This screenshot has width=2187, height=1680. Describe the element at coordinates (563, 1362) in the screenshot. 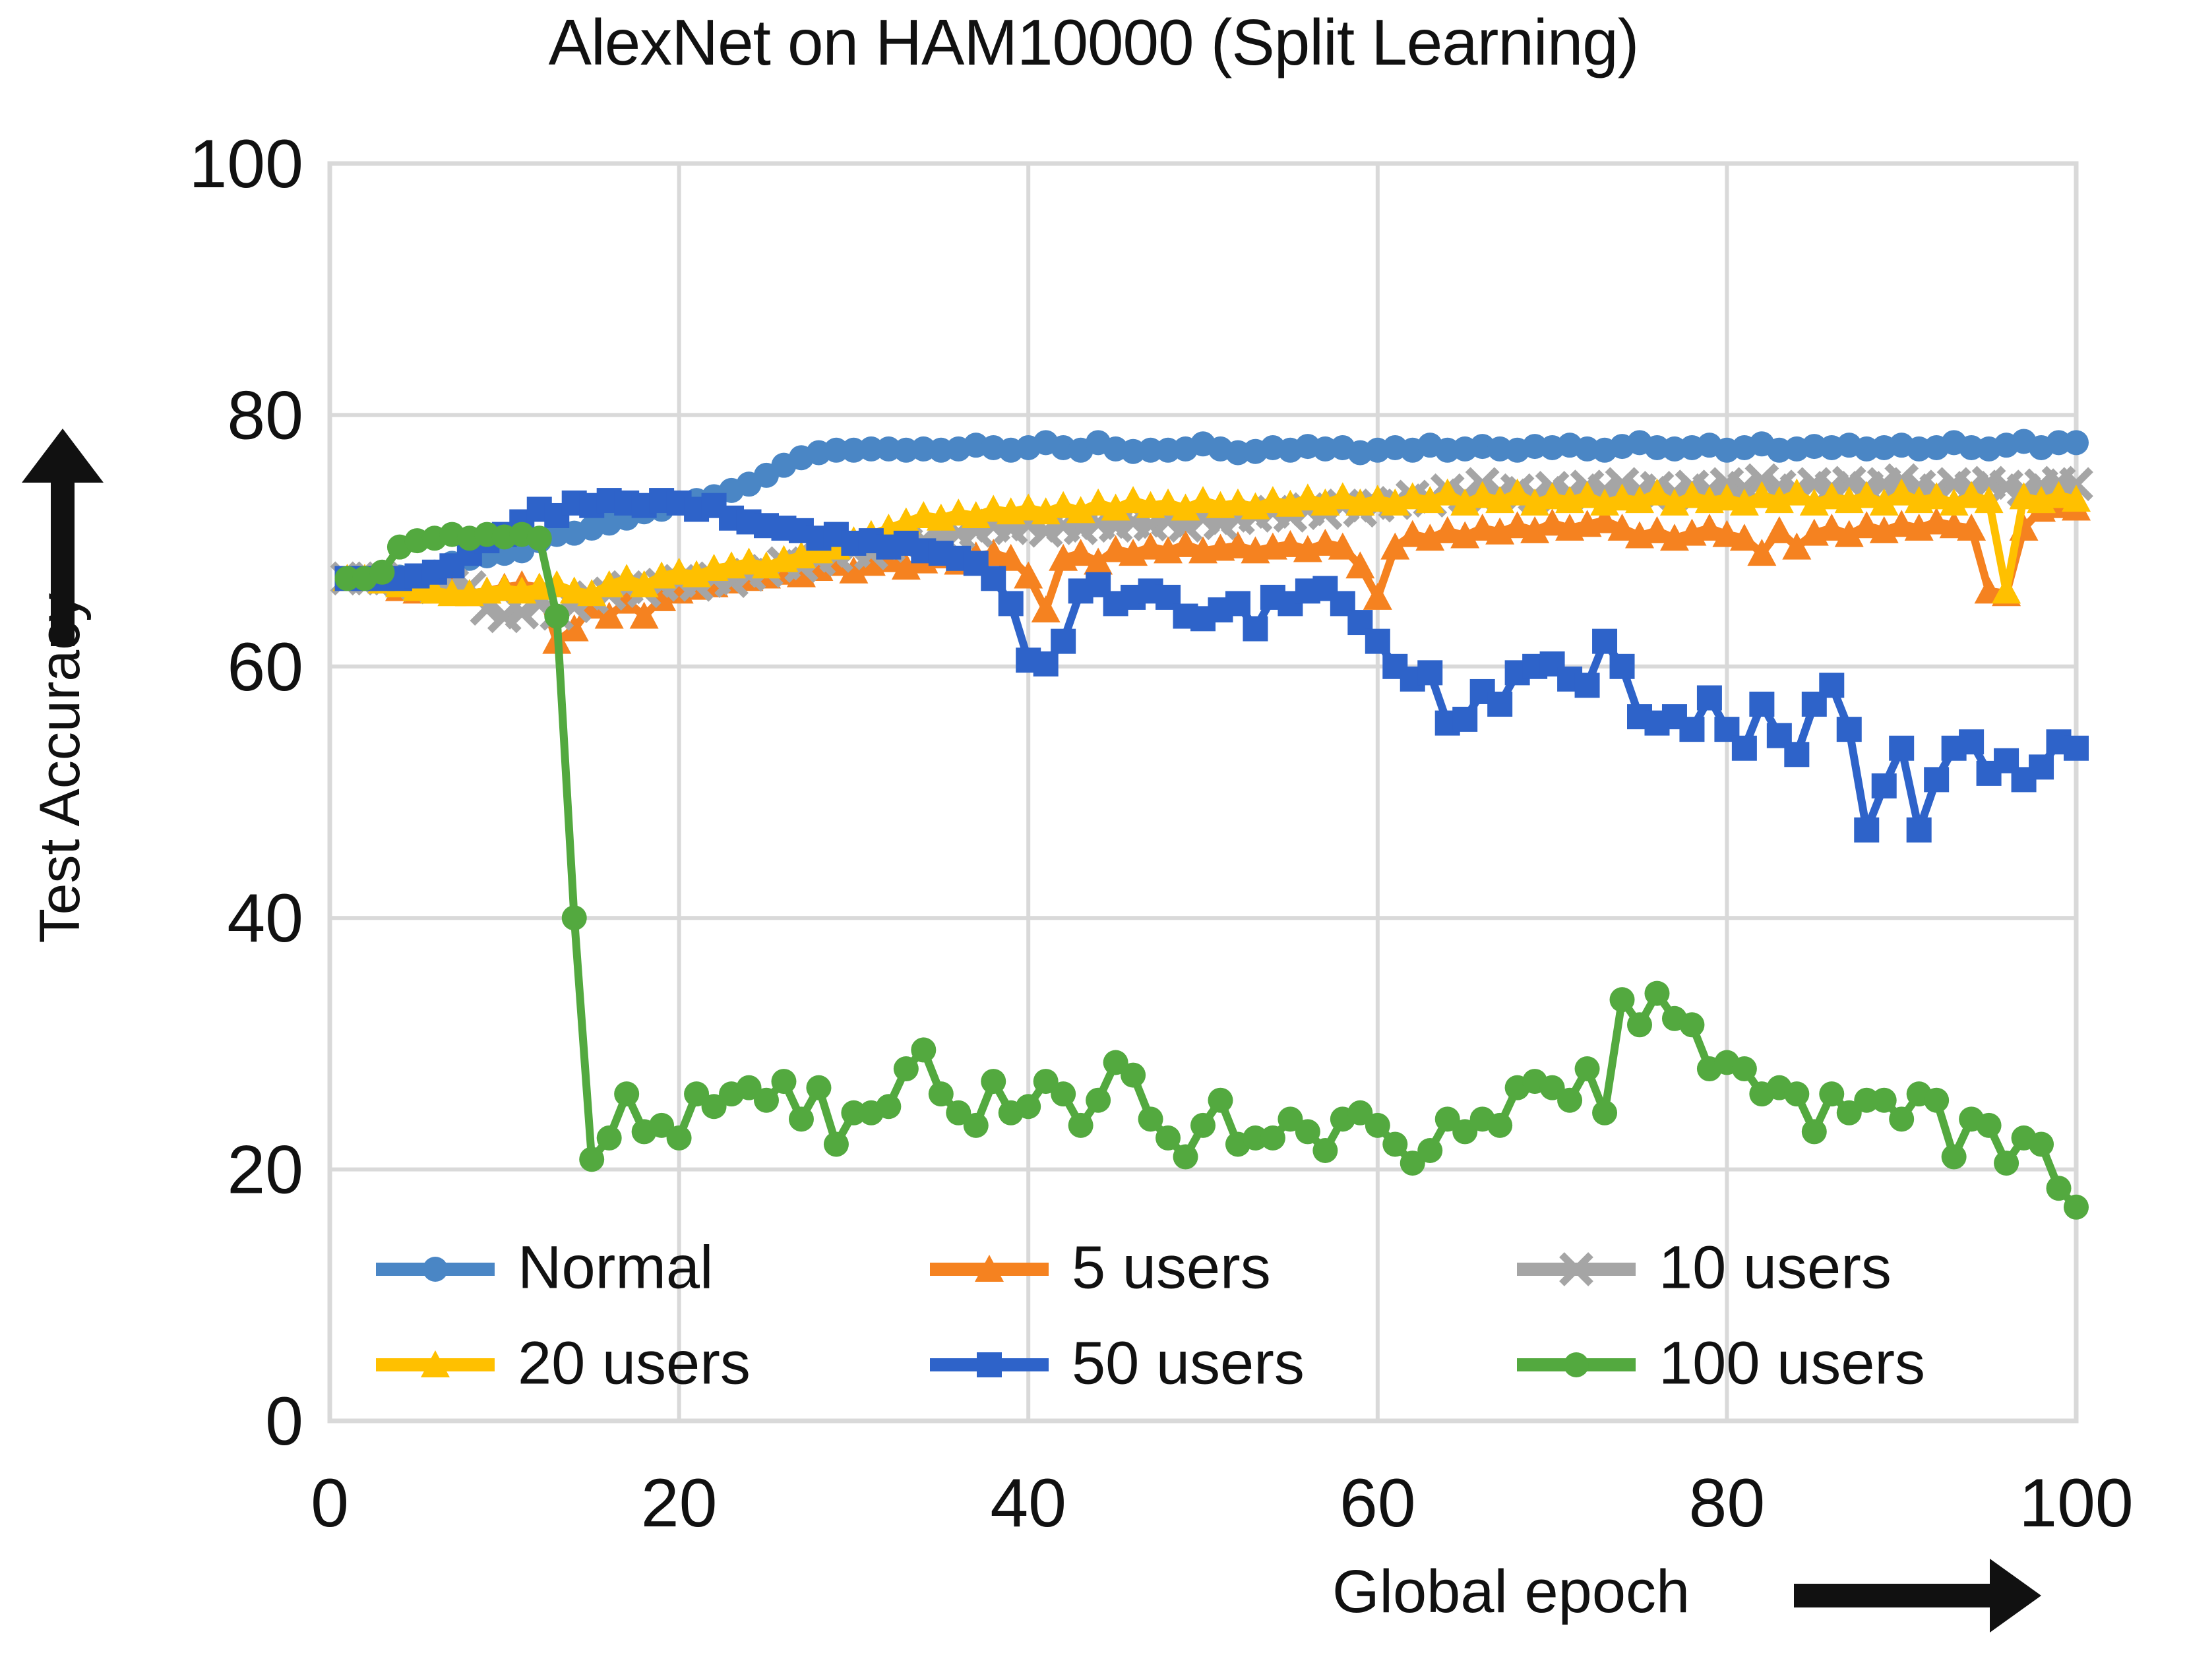

I see `legend-item-20-users: 20 users` at that location.